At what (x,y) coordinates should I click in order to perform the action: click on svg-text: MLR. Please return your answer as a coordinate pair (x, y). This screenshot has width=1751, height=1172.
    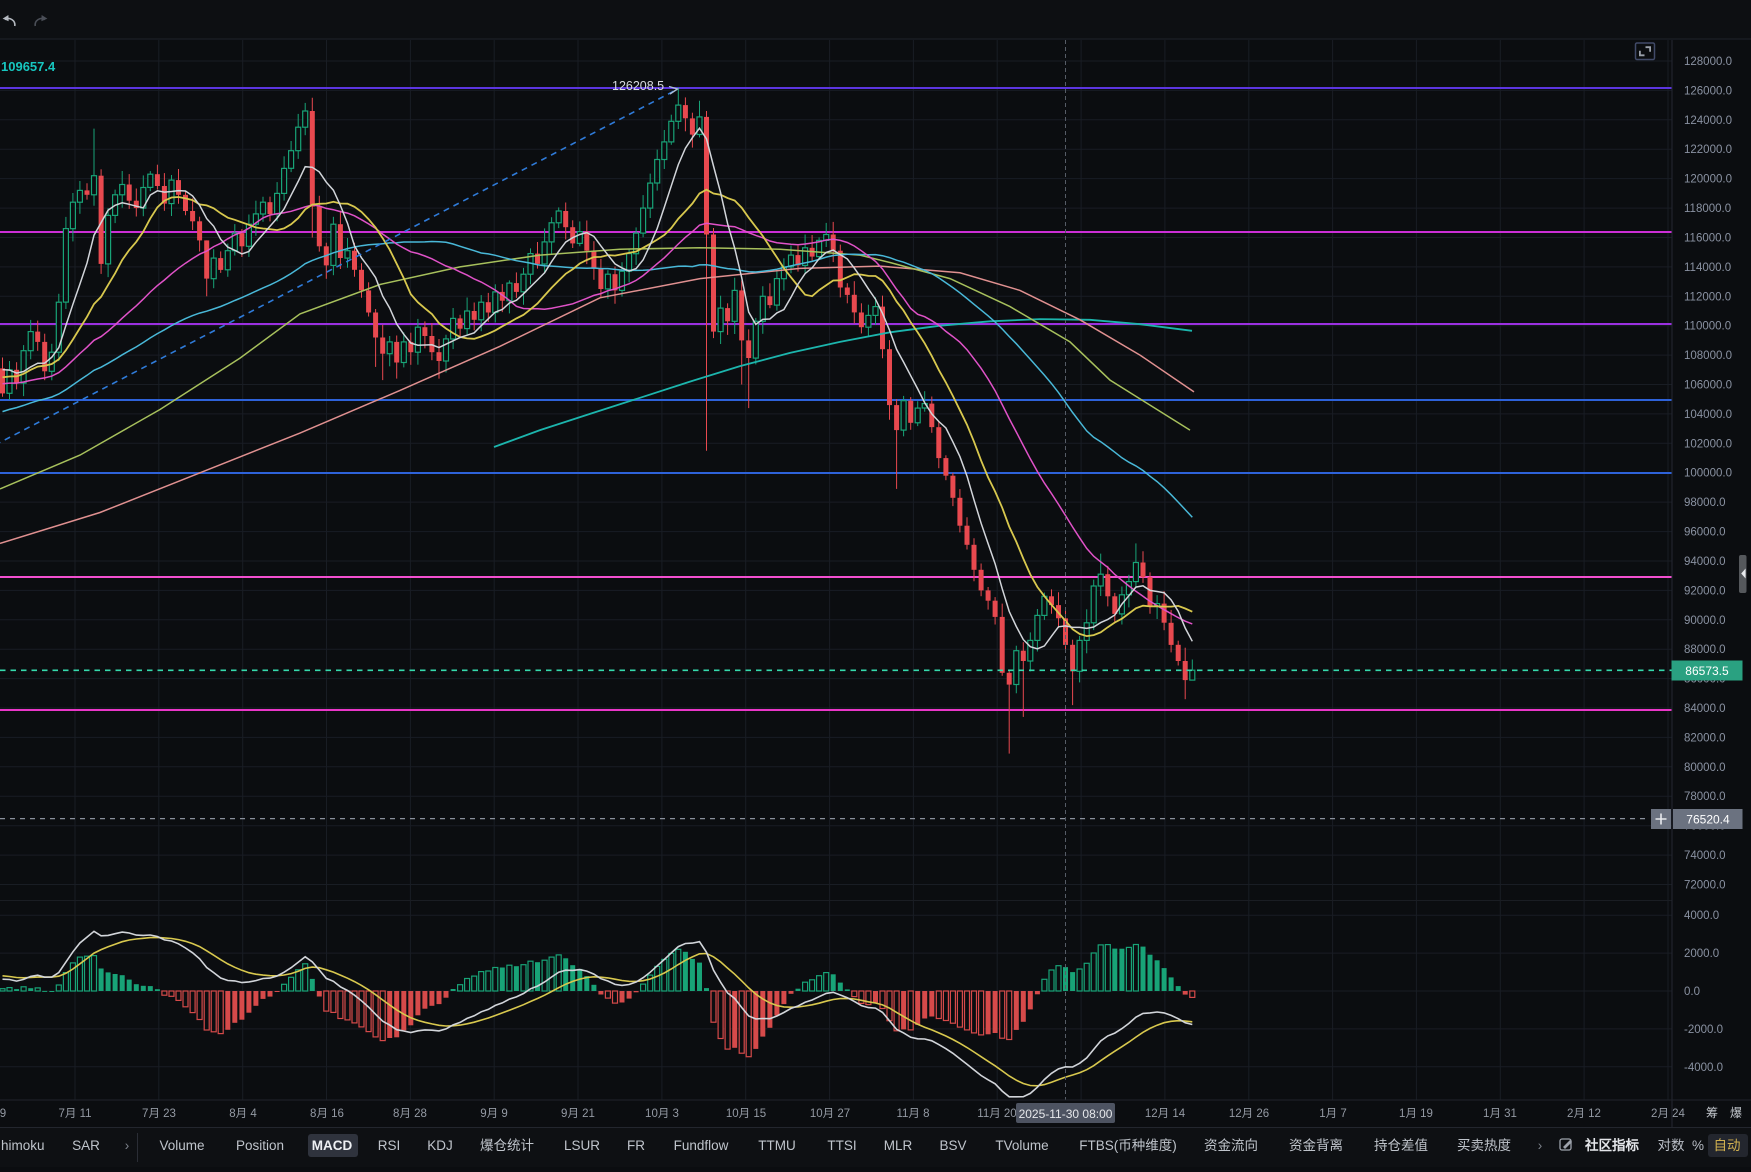
    Looking at the image, I should click on (898, 1145).